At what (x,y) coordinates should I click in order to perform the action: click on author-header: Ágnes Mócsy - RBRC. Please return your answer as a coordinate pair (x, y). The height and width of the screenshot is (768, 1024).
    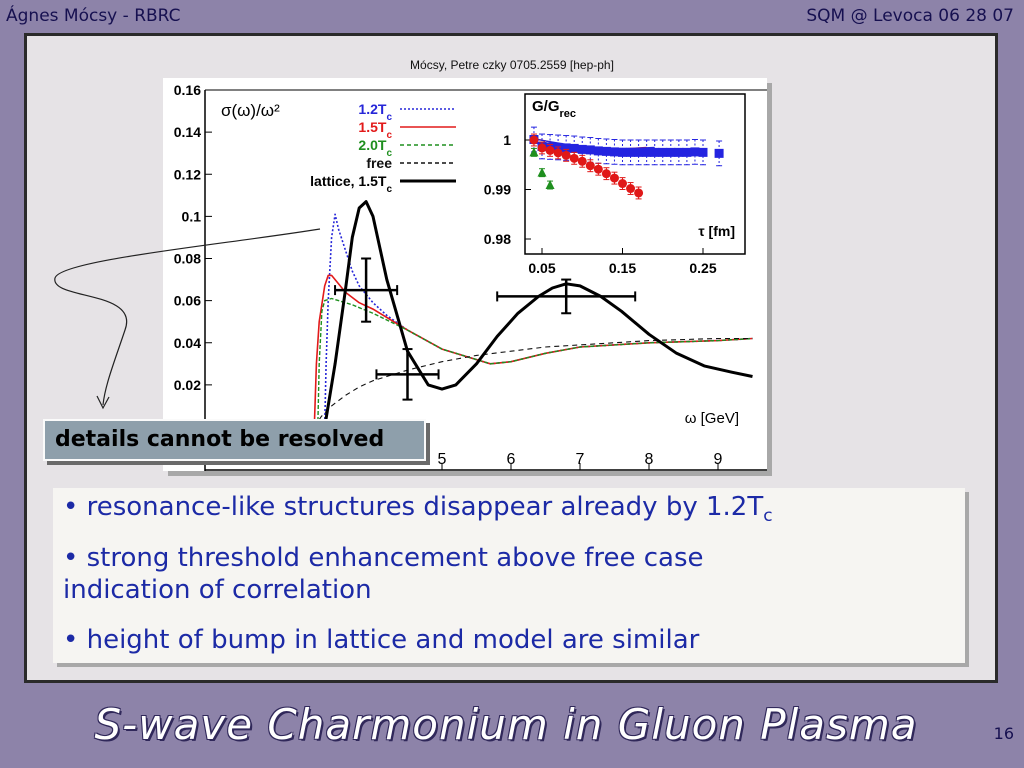
    Looking at the image, I should click on (93, 16).